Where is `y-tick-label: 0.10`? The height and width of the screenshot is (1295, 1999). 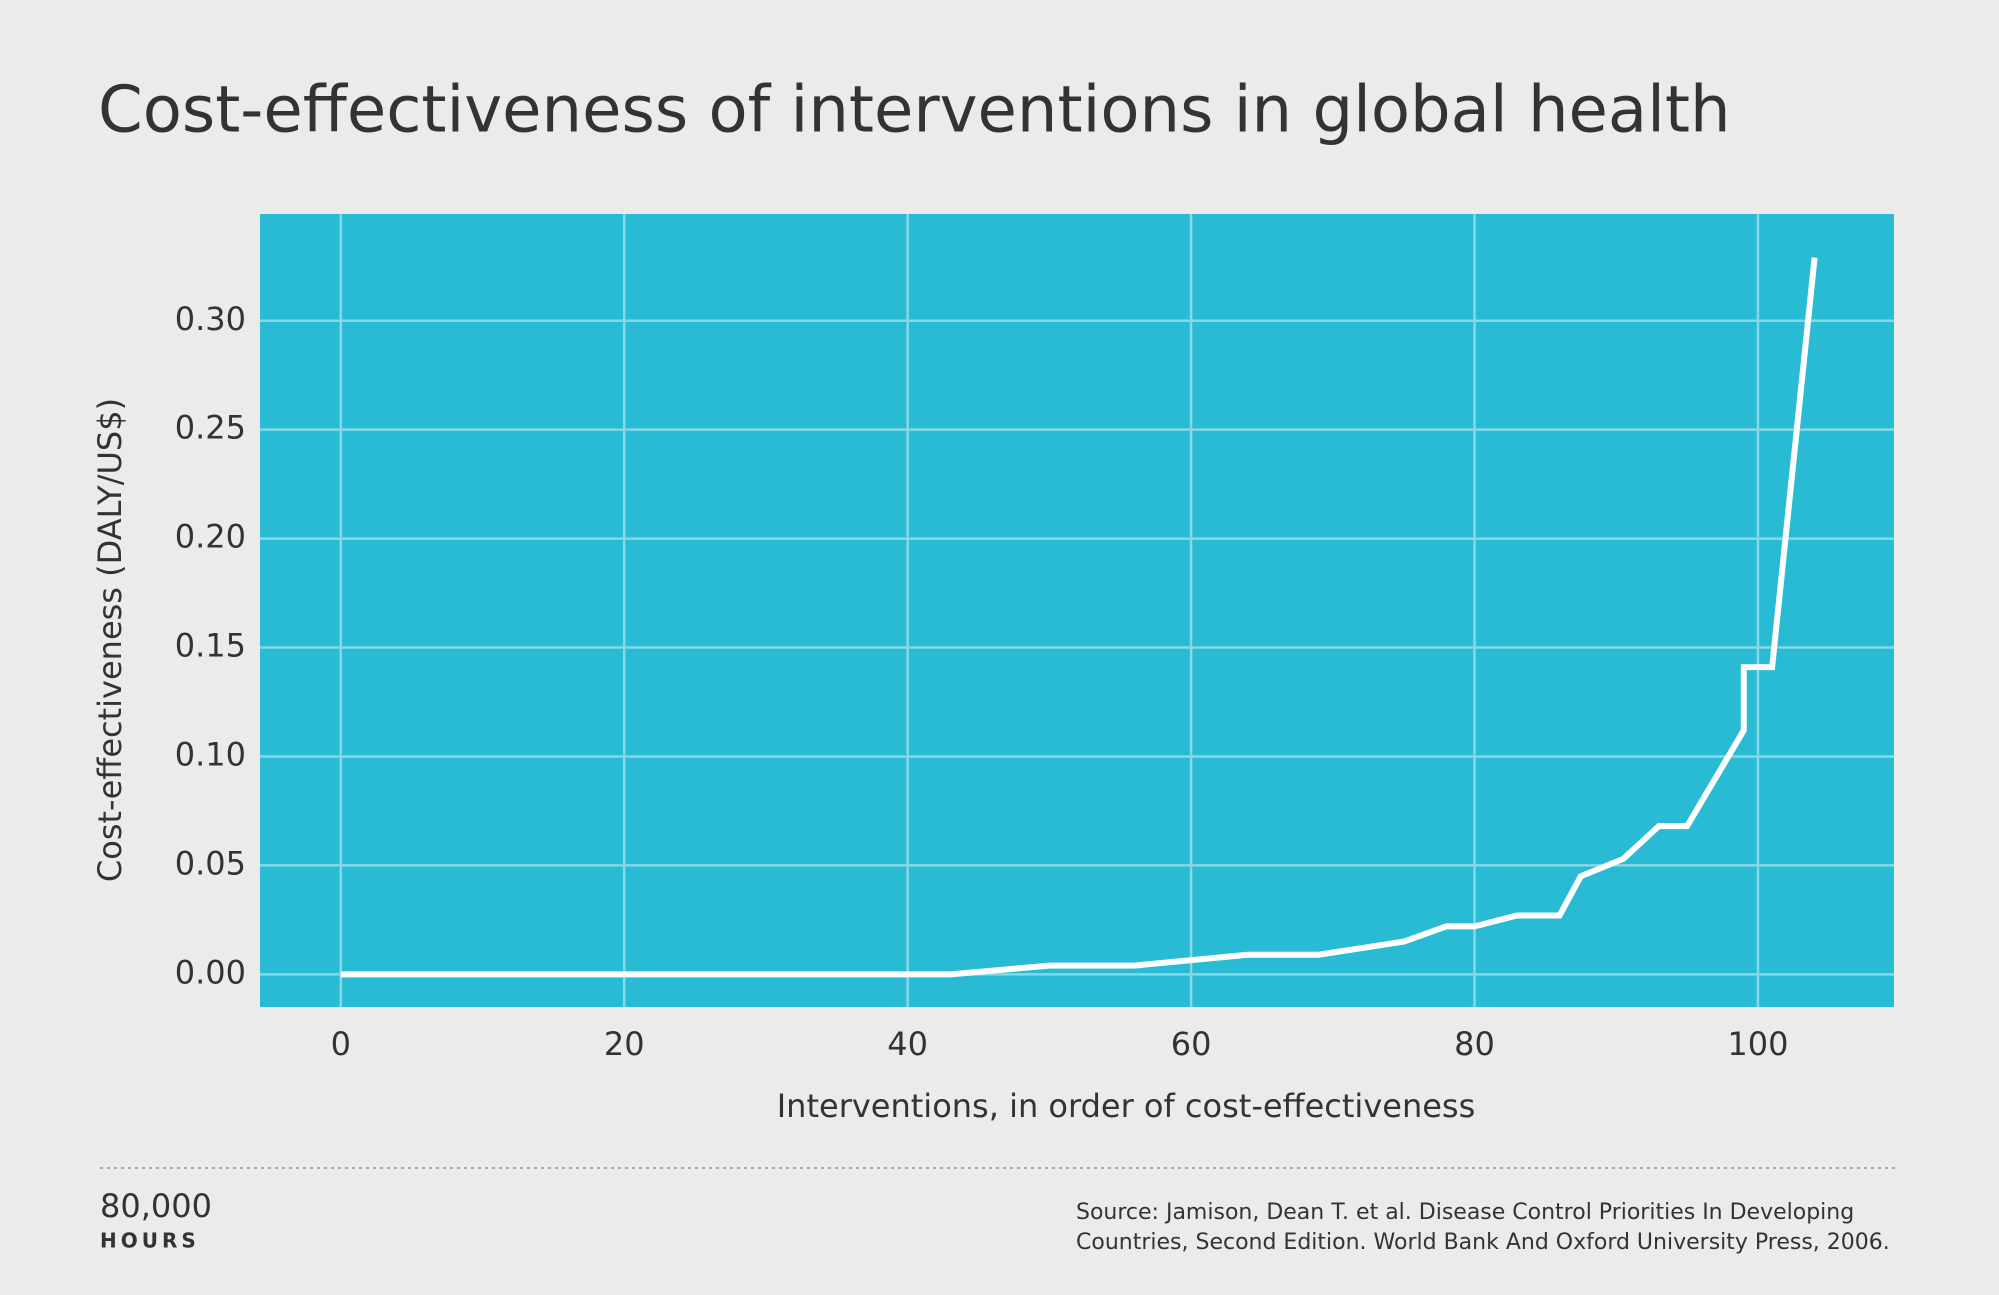 y-tick-label: 0.10 is located at coordinates (210, 754).